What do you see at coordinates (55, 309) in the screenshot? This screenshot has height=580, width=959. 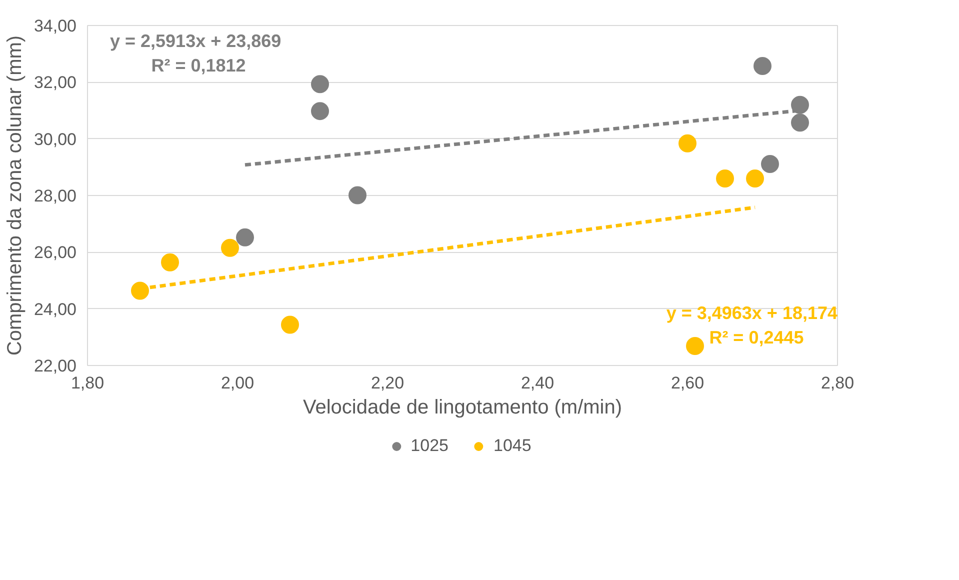 I see `y-tick-label: 24,00` at bounding box center [55, 309].